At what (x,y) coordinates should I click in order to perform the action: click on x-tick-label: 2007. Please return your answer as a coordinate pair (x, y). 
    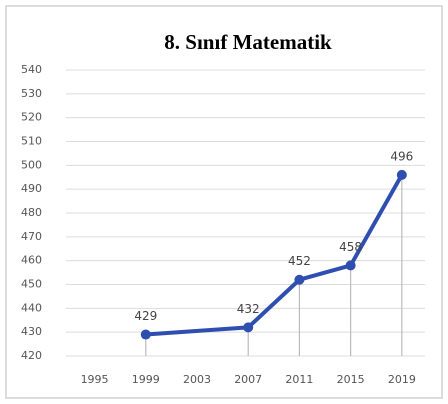
    Looking at the image, I should click on (248, 379).